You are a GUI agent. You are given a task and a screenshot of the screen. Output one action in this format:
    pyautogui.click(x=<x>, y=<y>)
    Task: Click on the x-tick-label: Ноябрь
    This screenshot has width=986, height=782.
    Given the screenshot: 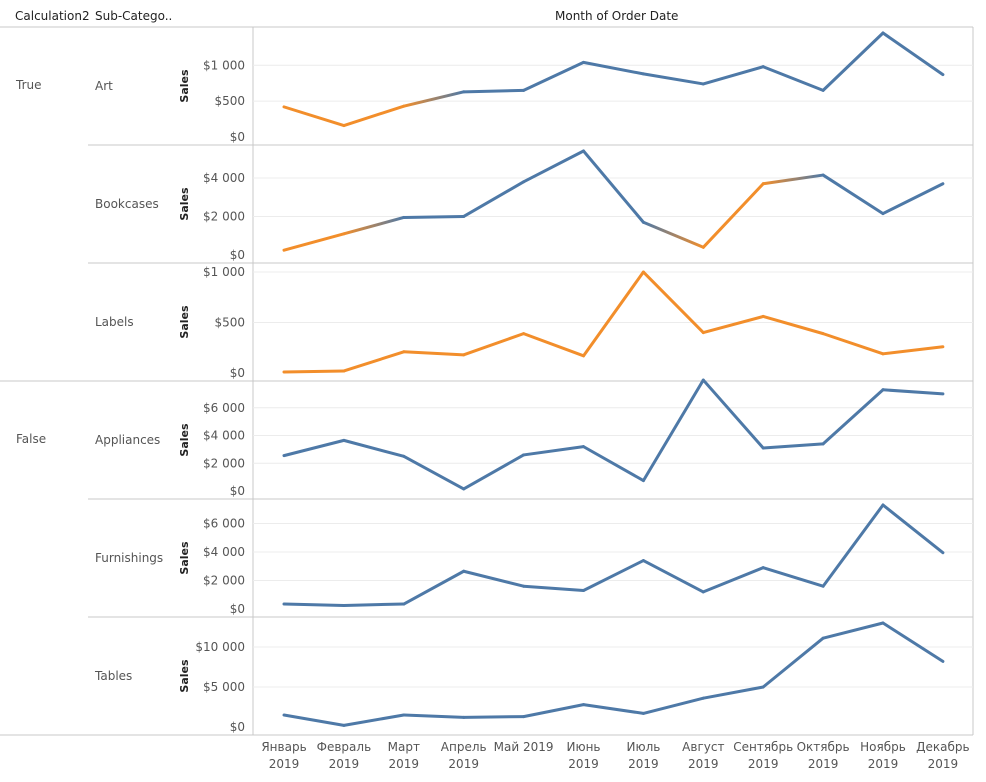 What is the action you would take?
    pyautogui.click(x=883, y=747)
    